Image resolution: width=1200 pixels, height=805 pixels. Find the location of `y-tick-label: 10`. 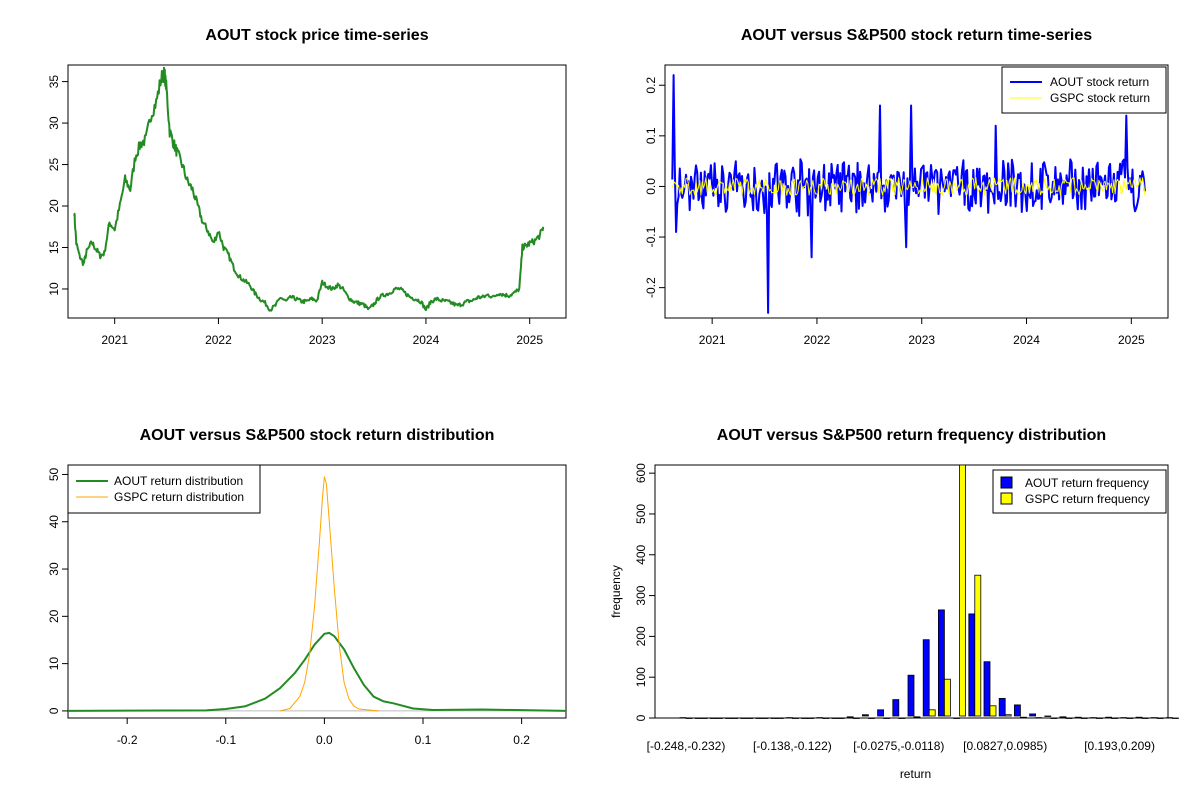

y-tick-label: 10 is located at coordinates (54, 664).